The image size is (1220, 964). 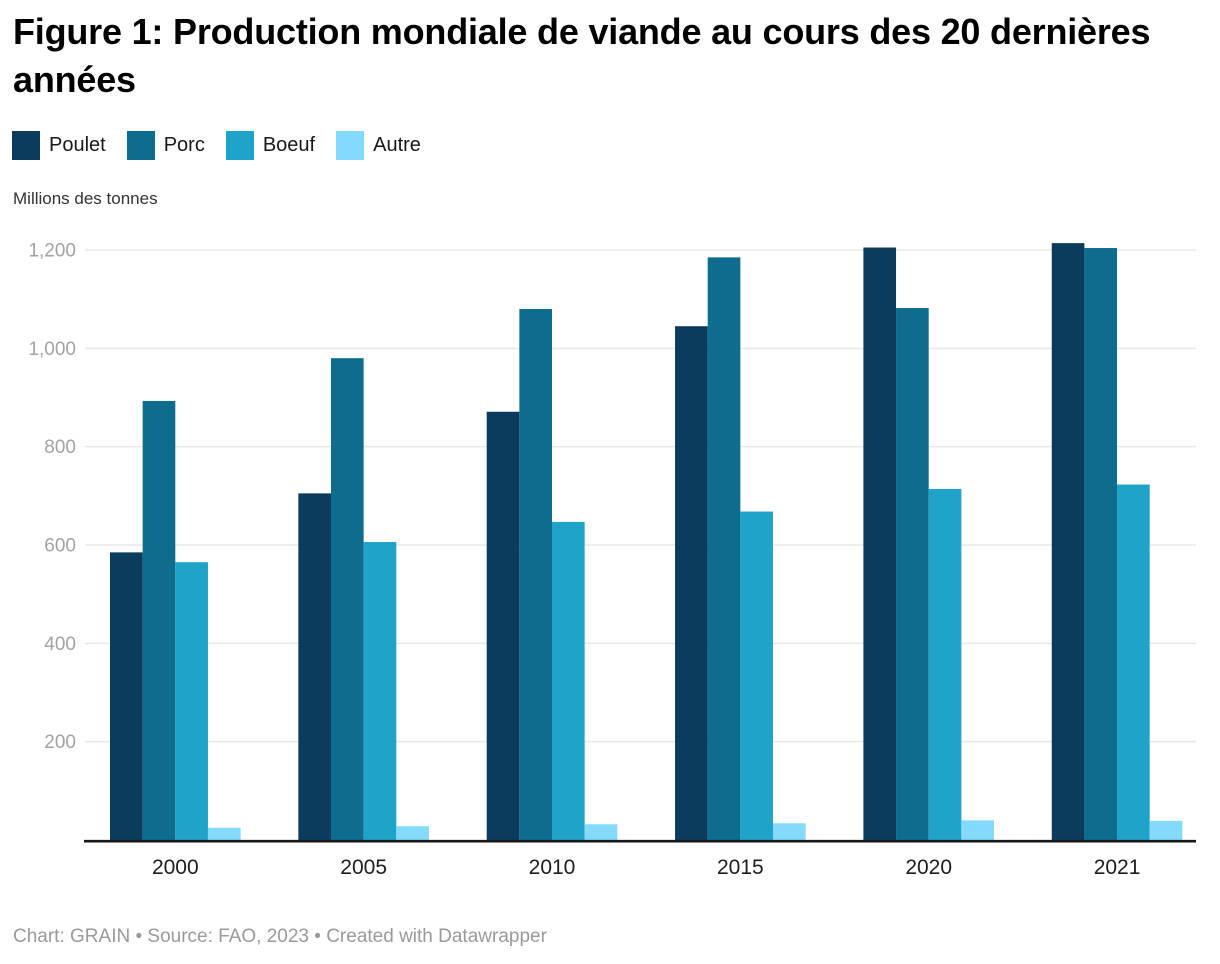 I want to click on legend-label: Poulet, so click(x=77, y=145).